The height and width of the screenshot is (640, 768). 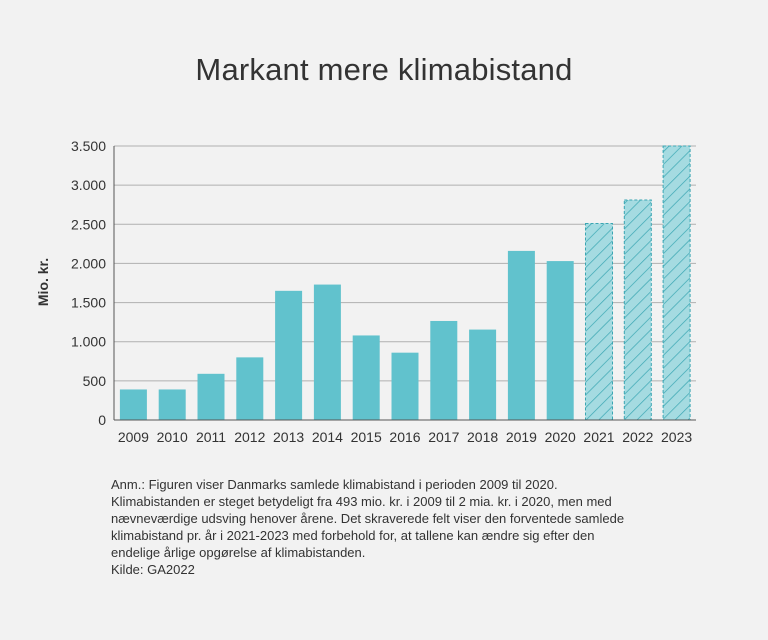 What do you see at coordinates (88, 185) in the screenshot?
I see `y-tick-label: 3.000` at bounding box center [88, 185].